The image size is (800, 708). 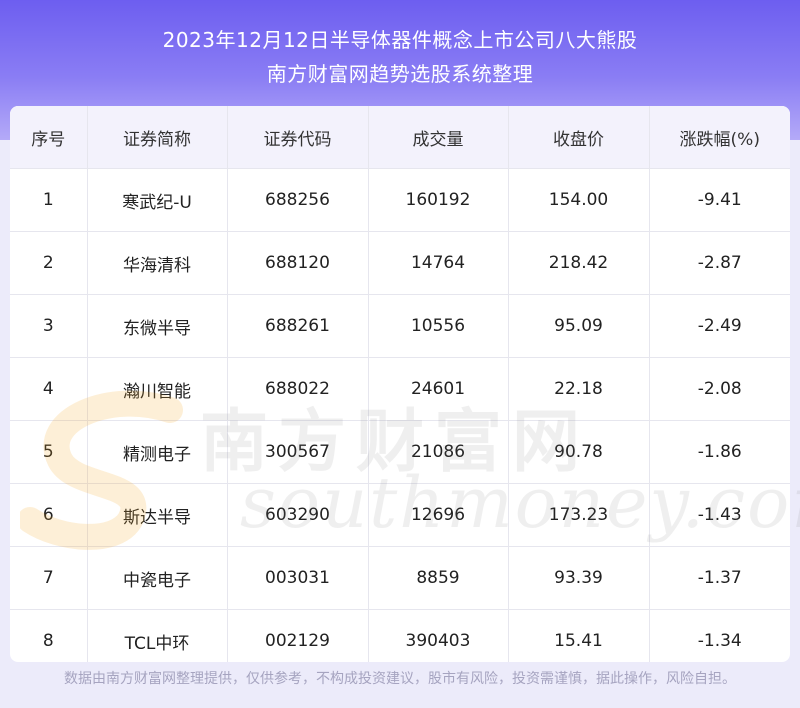 What do you see at coordinates (157, 200) in the screenshot?
I see `cell-name: 寒武纪-U` at bounding box center [157, 200].